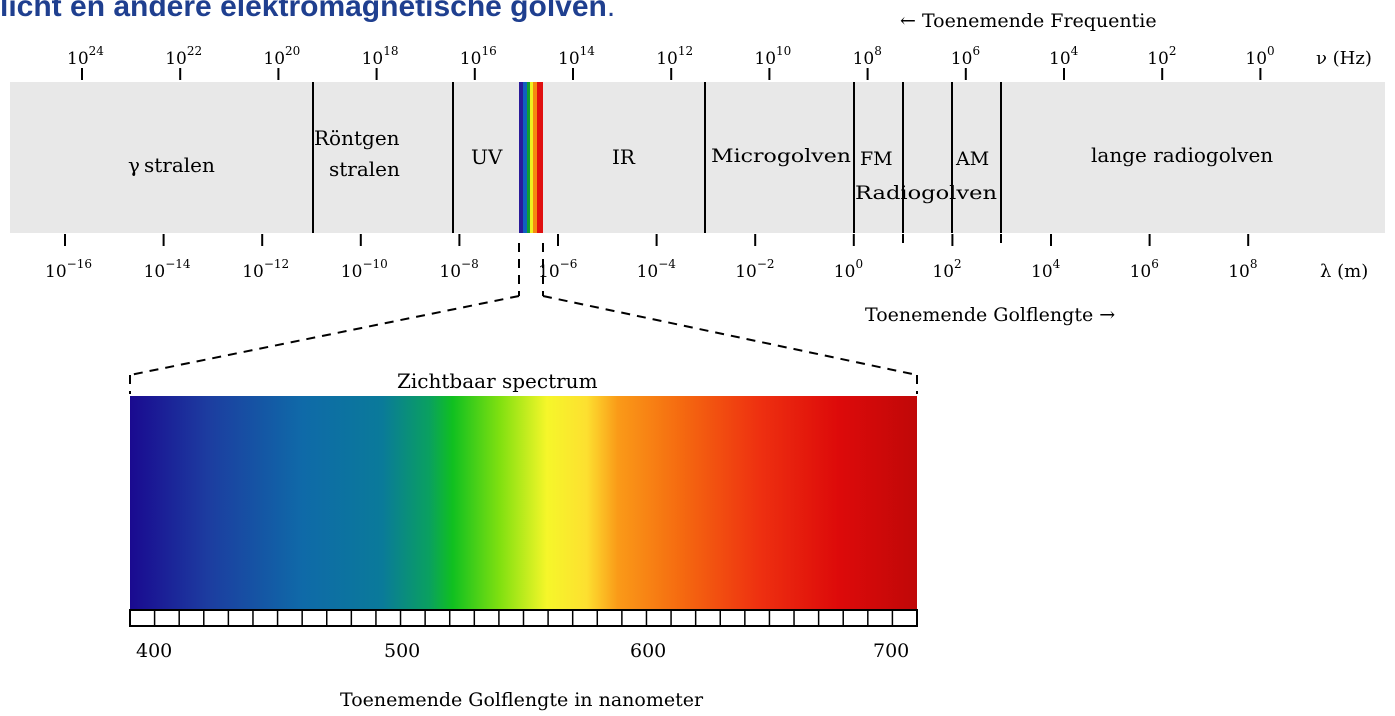  Describe the element at coordinates (1344, 271) in the screenshot. I see `wavelength-unit-label: λ (m)` at that location.